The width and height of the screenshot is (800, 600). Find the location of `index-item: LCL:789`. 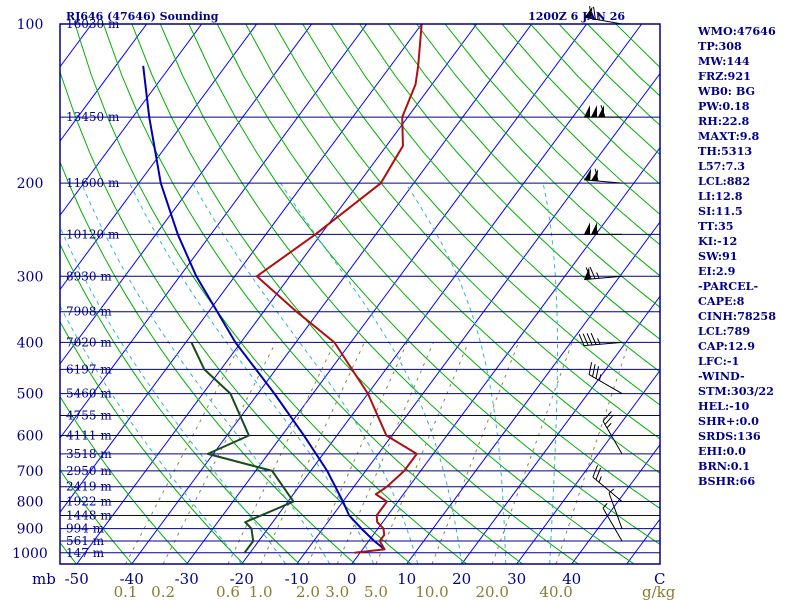

index-item: LCL:789 is located at coordinates (724, 331).